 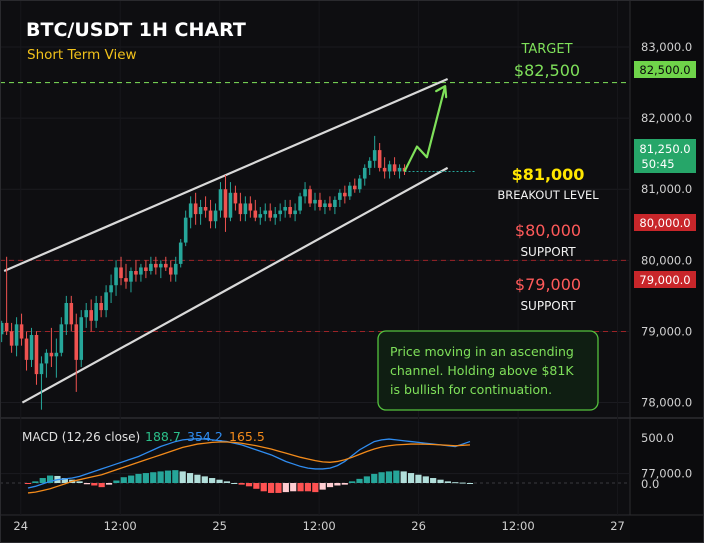 I want to click on macd-line-value: 354.2, so click(x=205, y=436).